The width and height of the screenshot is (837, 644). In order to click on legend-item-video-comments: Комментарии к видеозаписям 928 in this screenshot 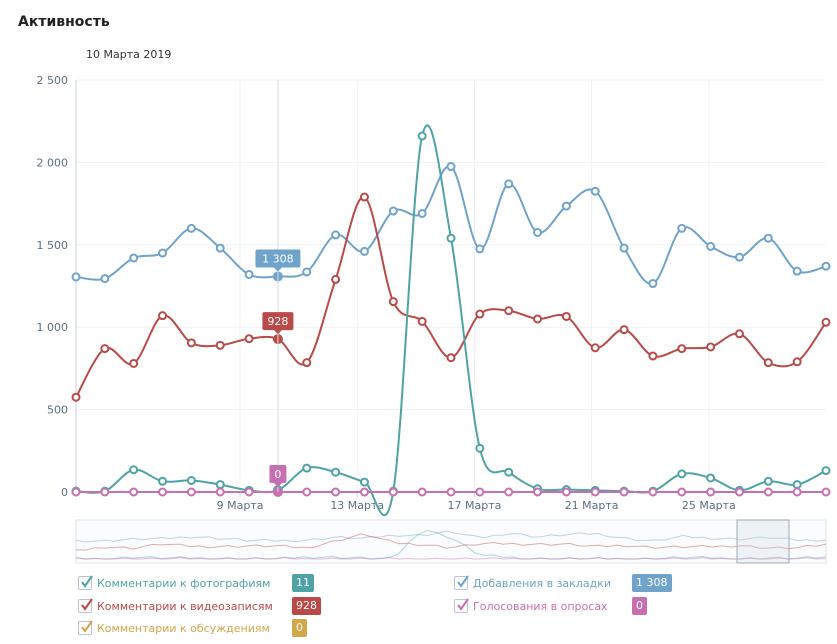, I will do `click(199, 606)`.